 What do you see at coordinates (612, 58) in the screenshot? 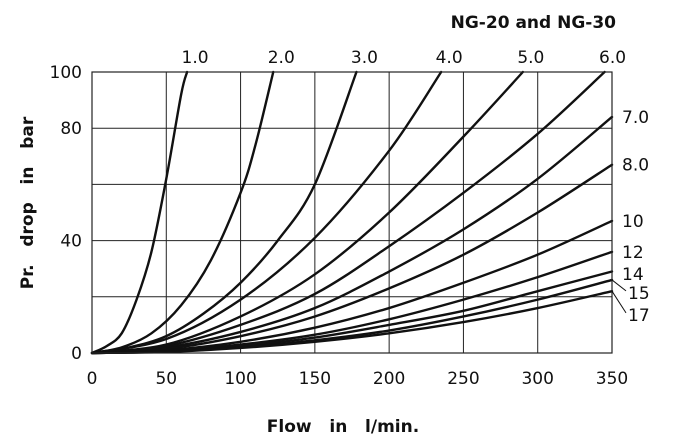
I see `curve-label: 6.0` at bounding box center [612, 58].